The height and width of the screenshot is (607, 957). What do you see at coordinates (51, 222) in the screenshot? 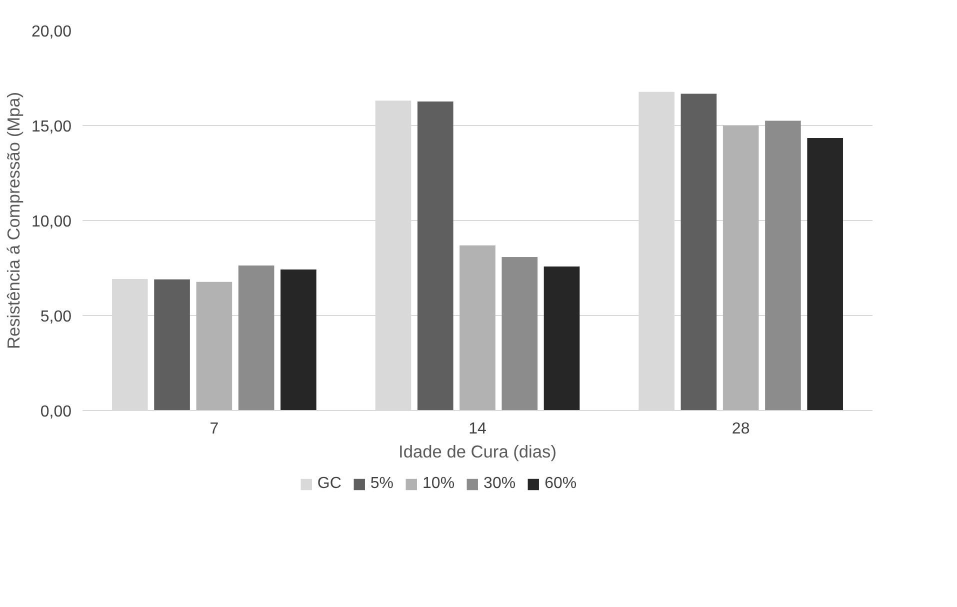
I see `y-tick-label: 10,00` at bounding box center [51, 222].